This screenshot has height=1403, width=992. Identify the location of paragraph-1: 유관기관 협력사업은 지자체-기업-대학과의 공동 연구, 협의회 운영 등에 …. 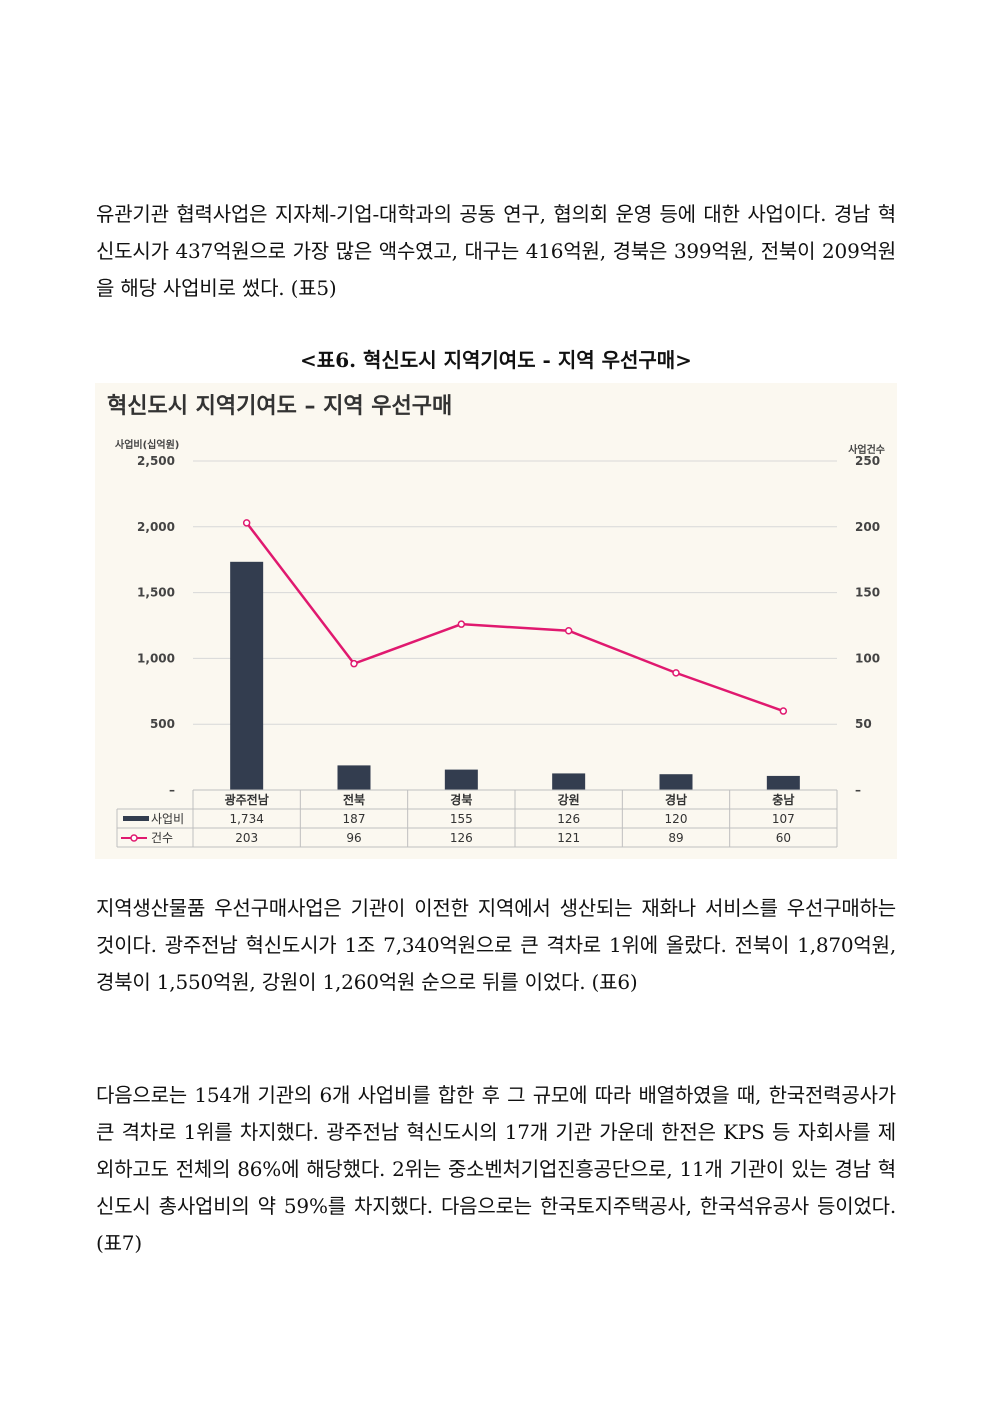
(496, 251).